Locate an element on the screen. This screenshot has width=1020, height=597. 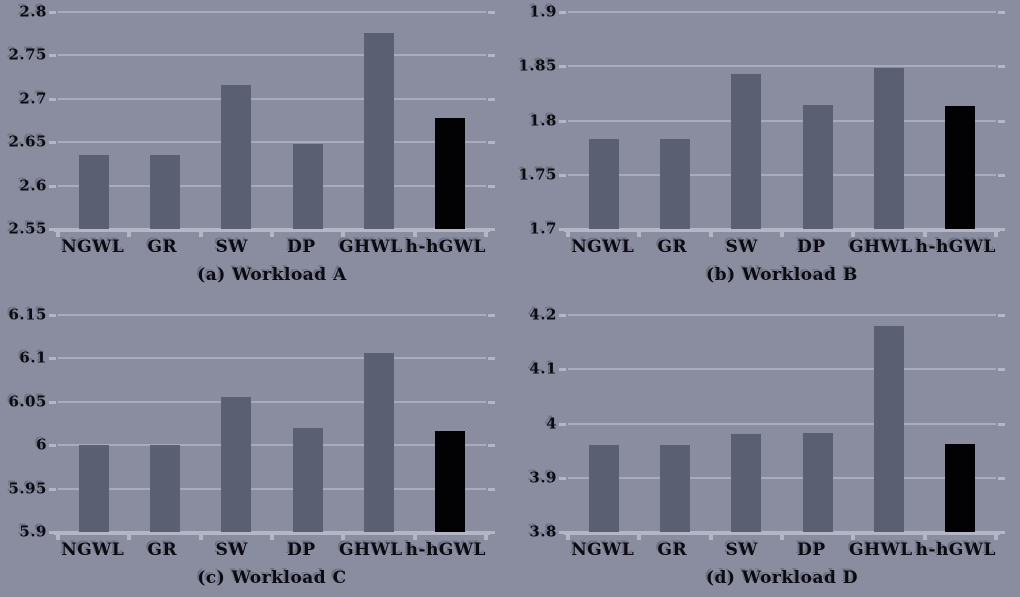
chart-caption: (b) Workload B is located at coordinates (782, 275).